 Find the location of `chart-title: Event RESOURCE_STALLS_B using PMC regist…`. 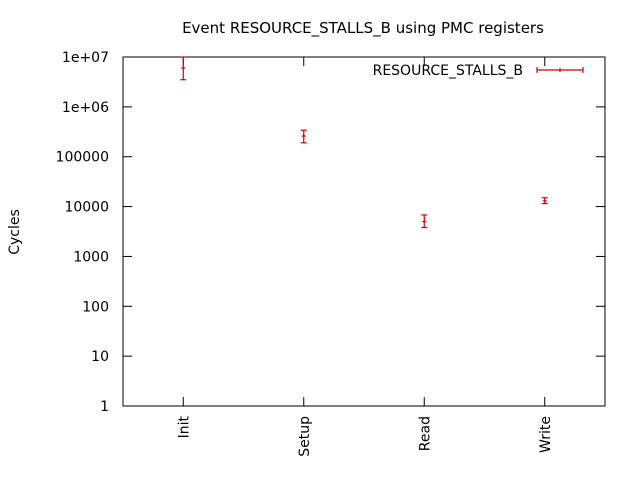

chart-title: Event RESOURCE_STALLS_B using PMC regist… is located at coordinates (363, 28).